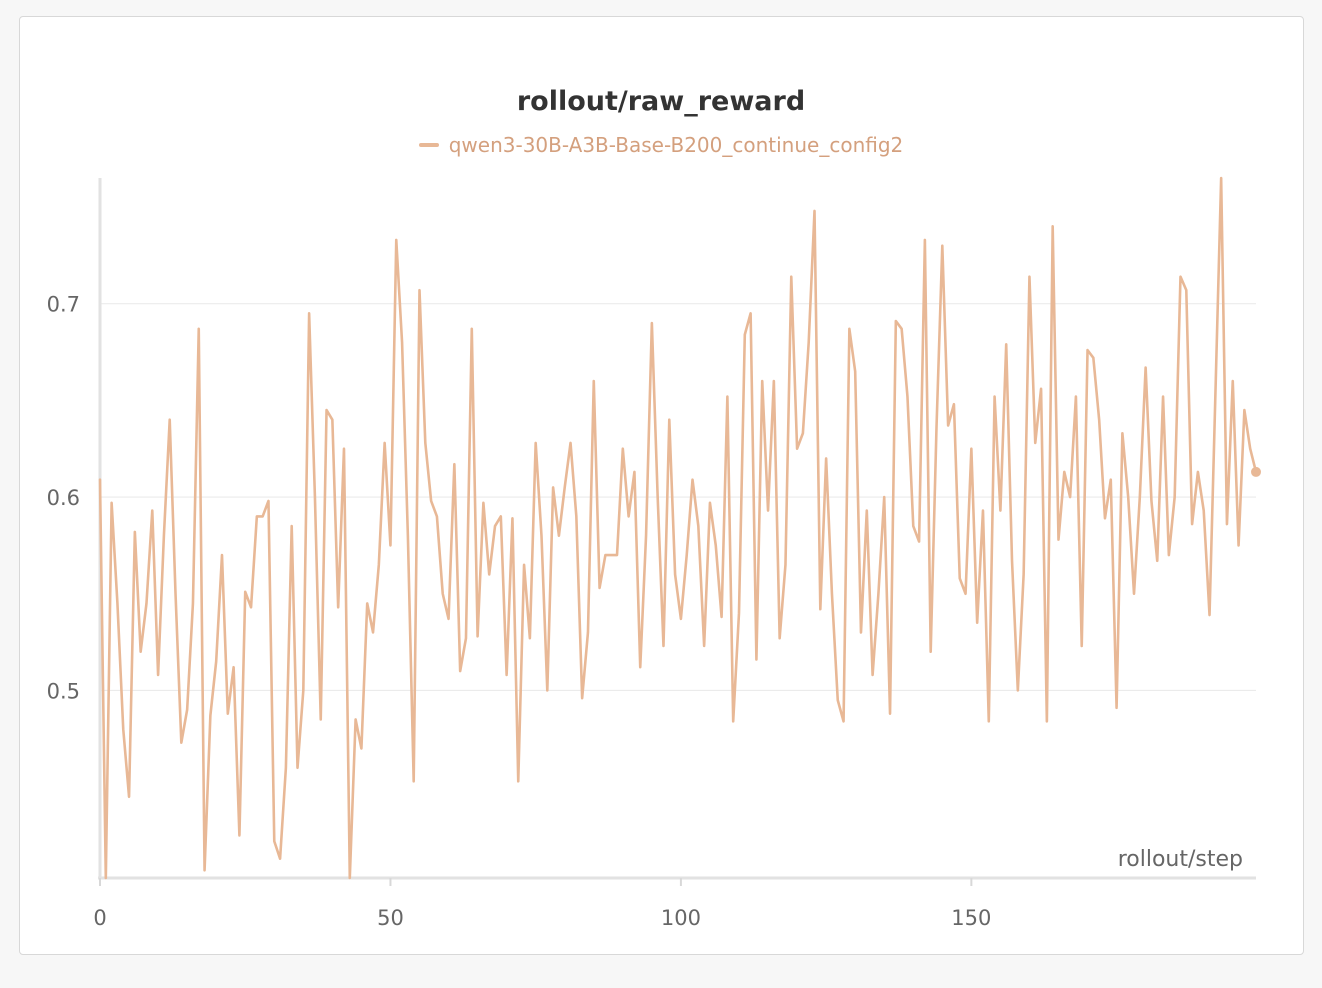 This screenshot has width=1322, height=988. What do you see at coordinates (99, 918) in the screenshot?
I see `x-tick-label: 0` at bounding box center [99, 918].